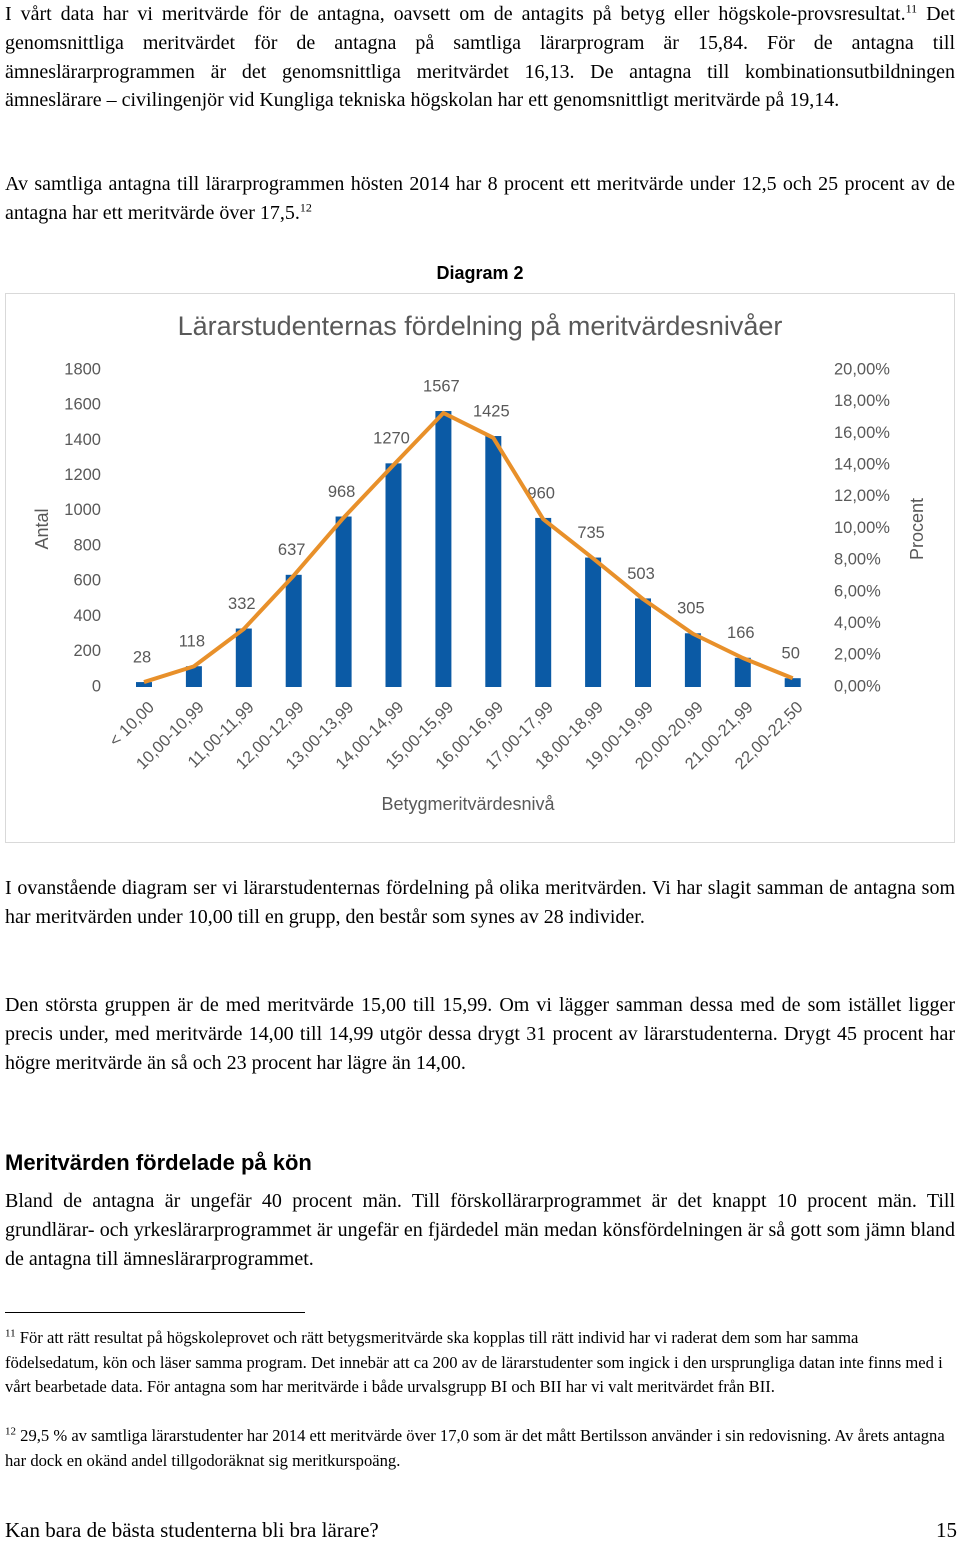 This screenshot has width=960, height=1543. Describe the element at coordinates (441, 386) in the screenshot. I see `data-label: 1567` at that location.